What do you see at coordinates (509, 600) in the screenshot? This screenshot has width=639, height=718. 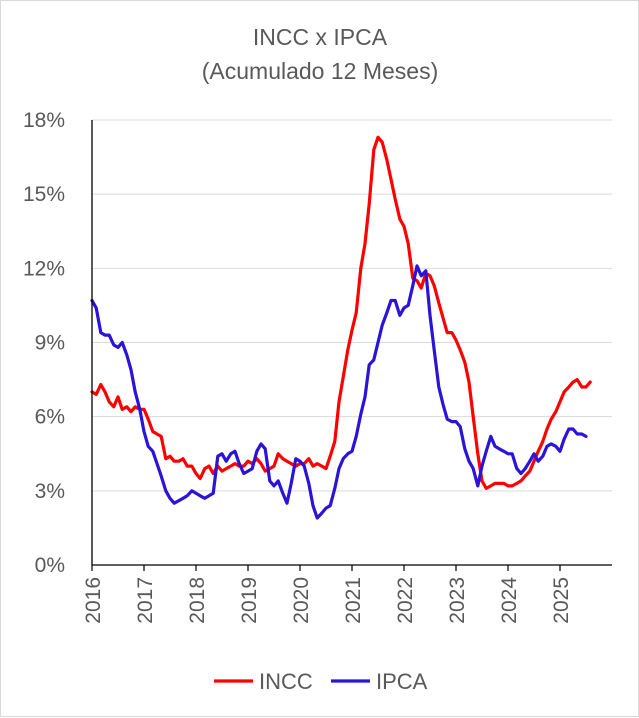 I see `x-tick-label: 2024` at bounding box center [509, 600].